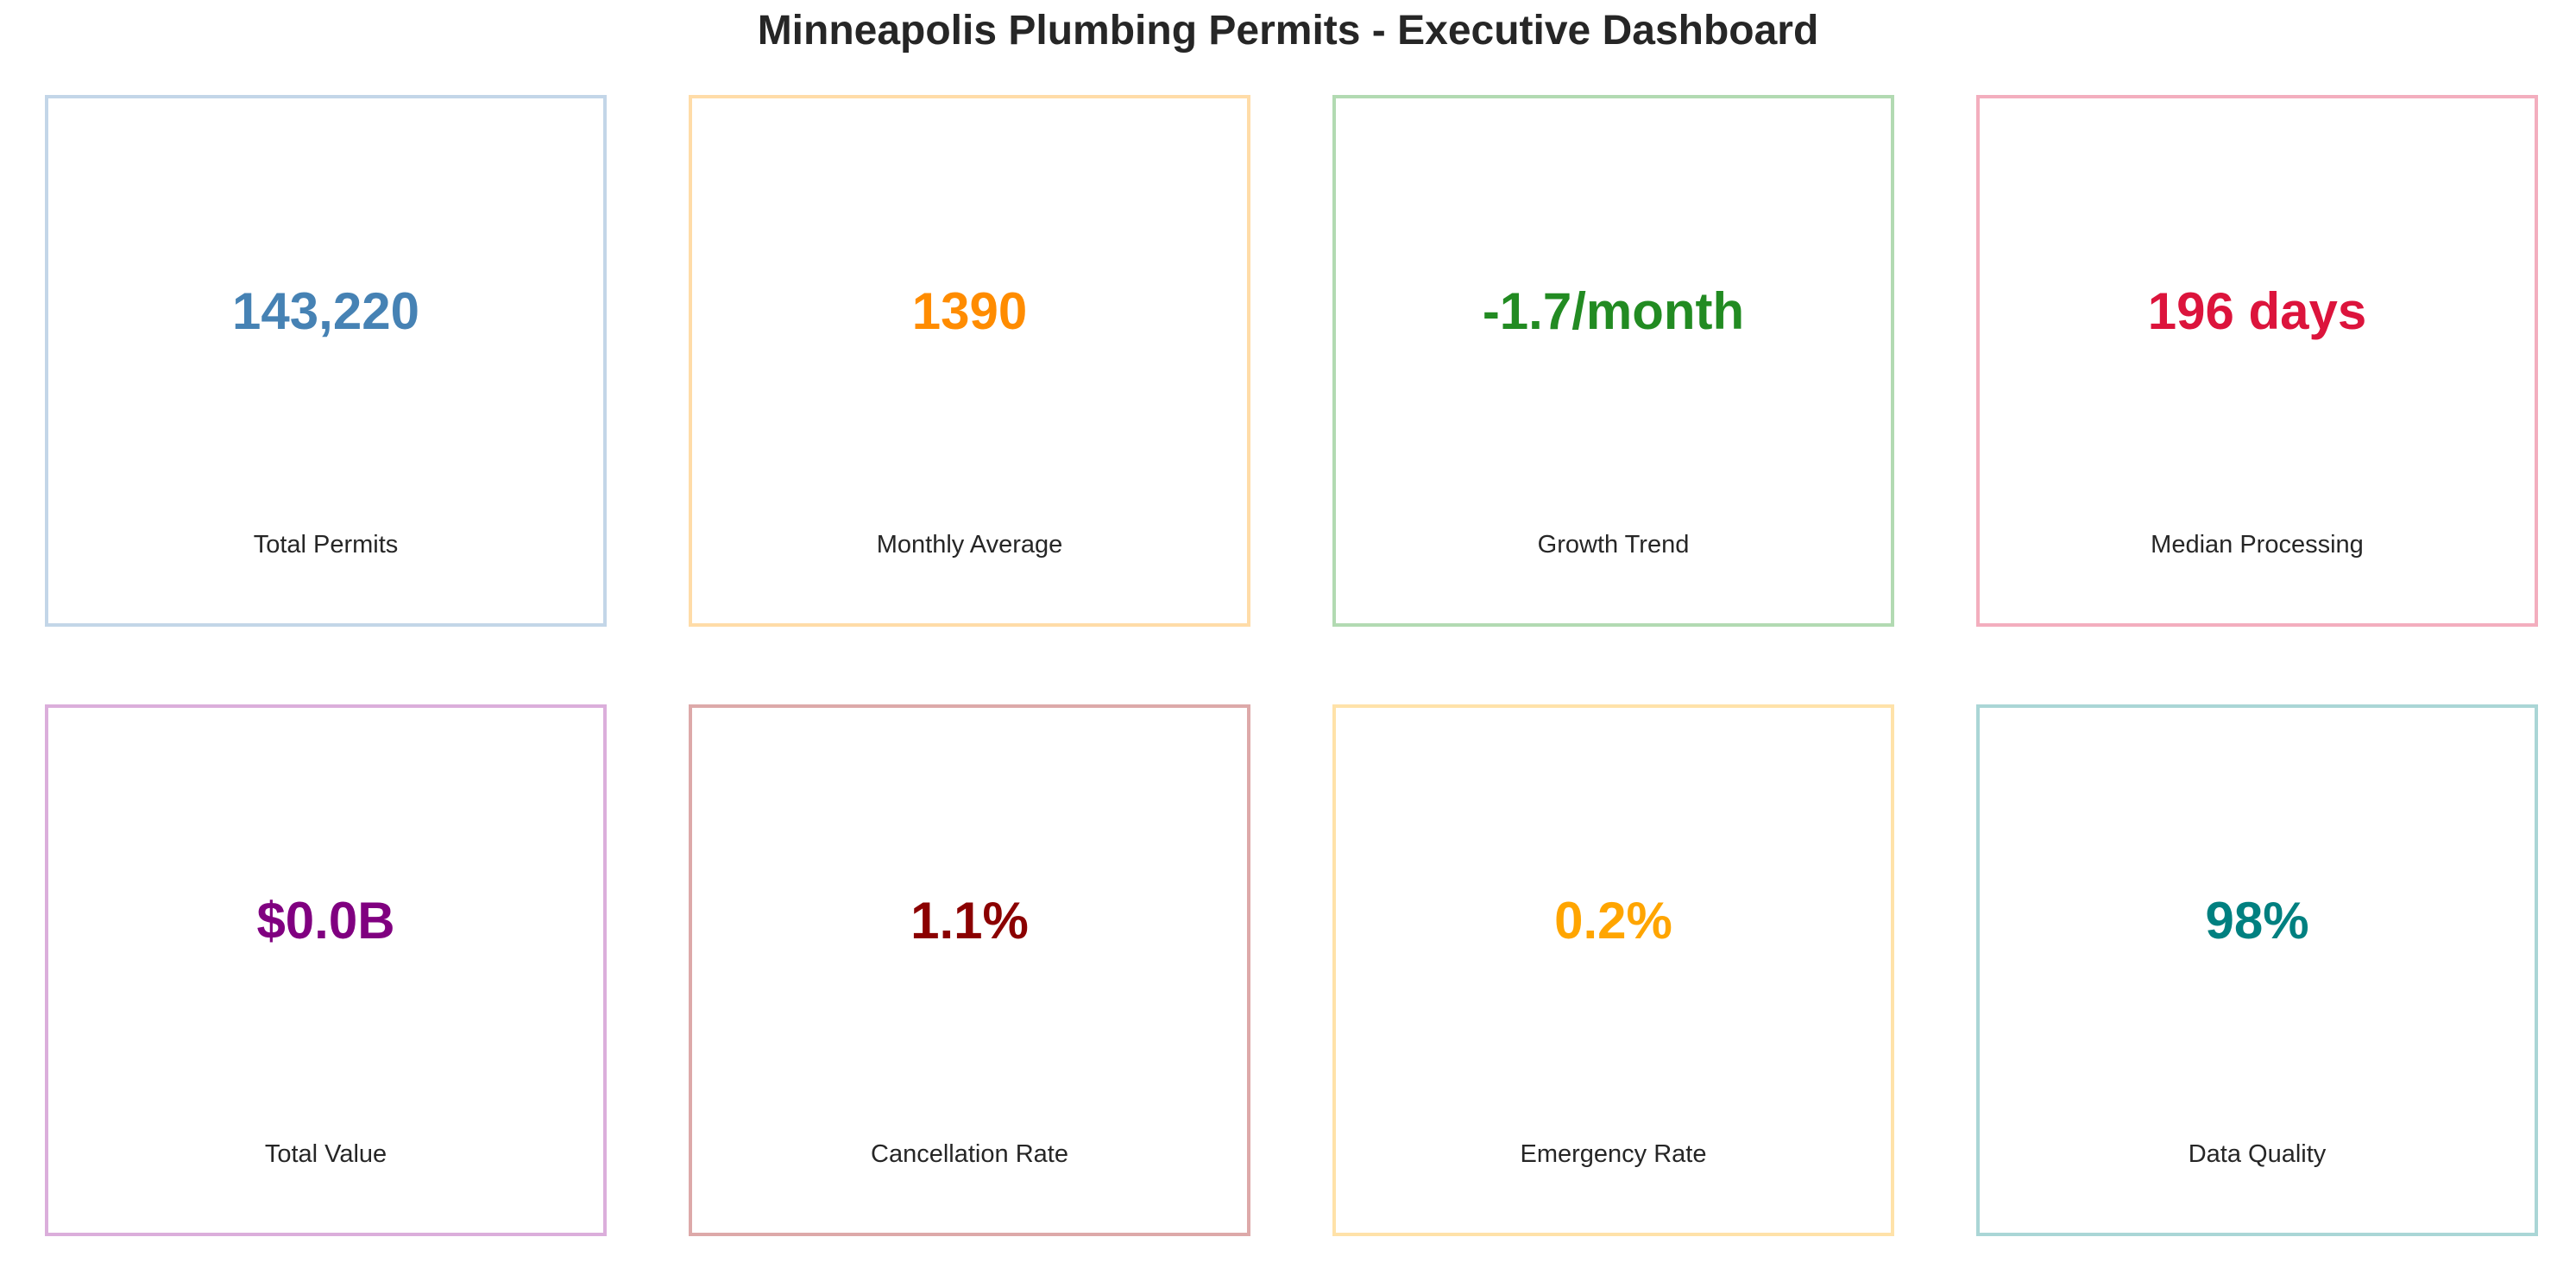 This screenshot has height=1275, width=2576. What do you see at coordinates (970, 545) in the screenshot?
I see `kpi-label-monthly-average: Monthly Average` at bounding box center [970, 545].